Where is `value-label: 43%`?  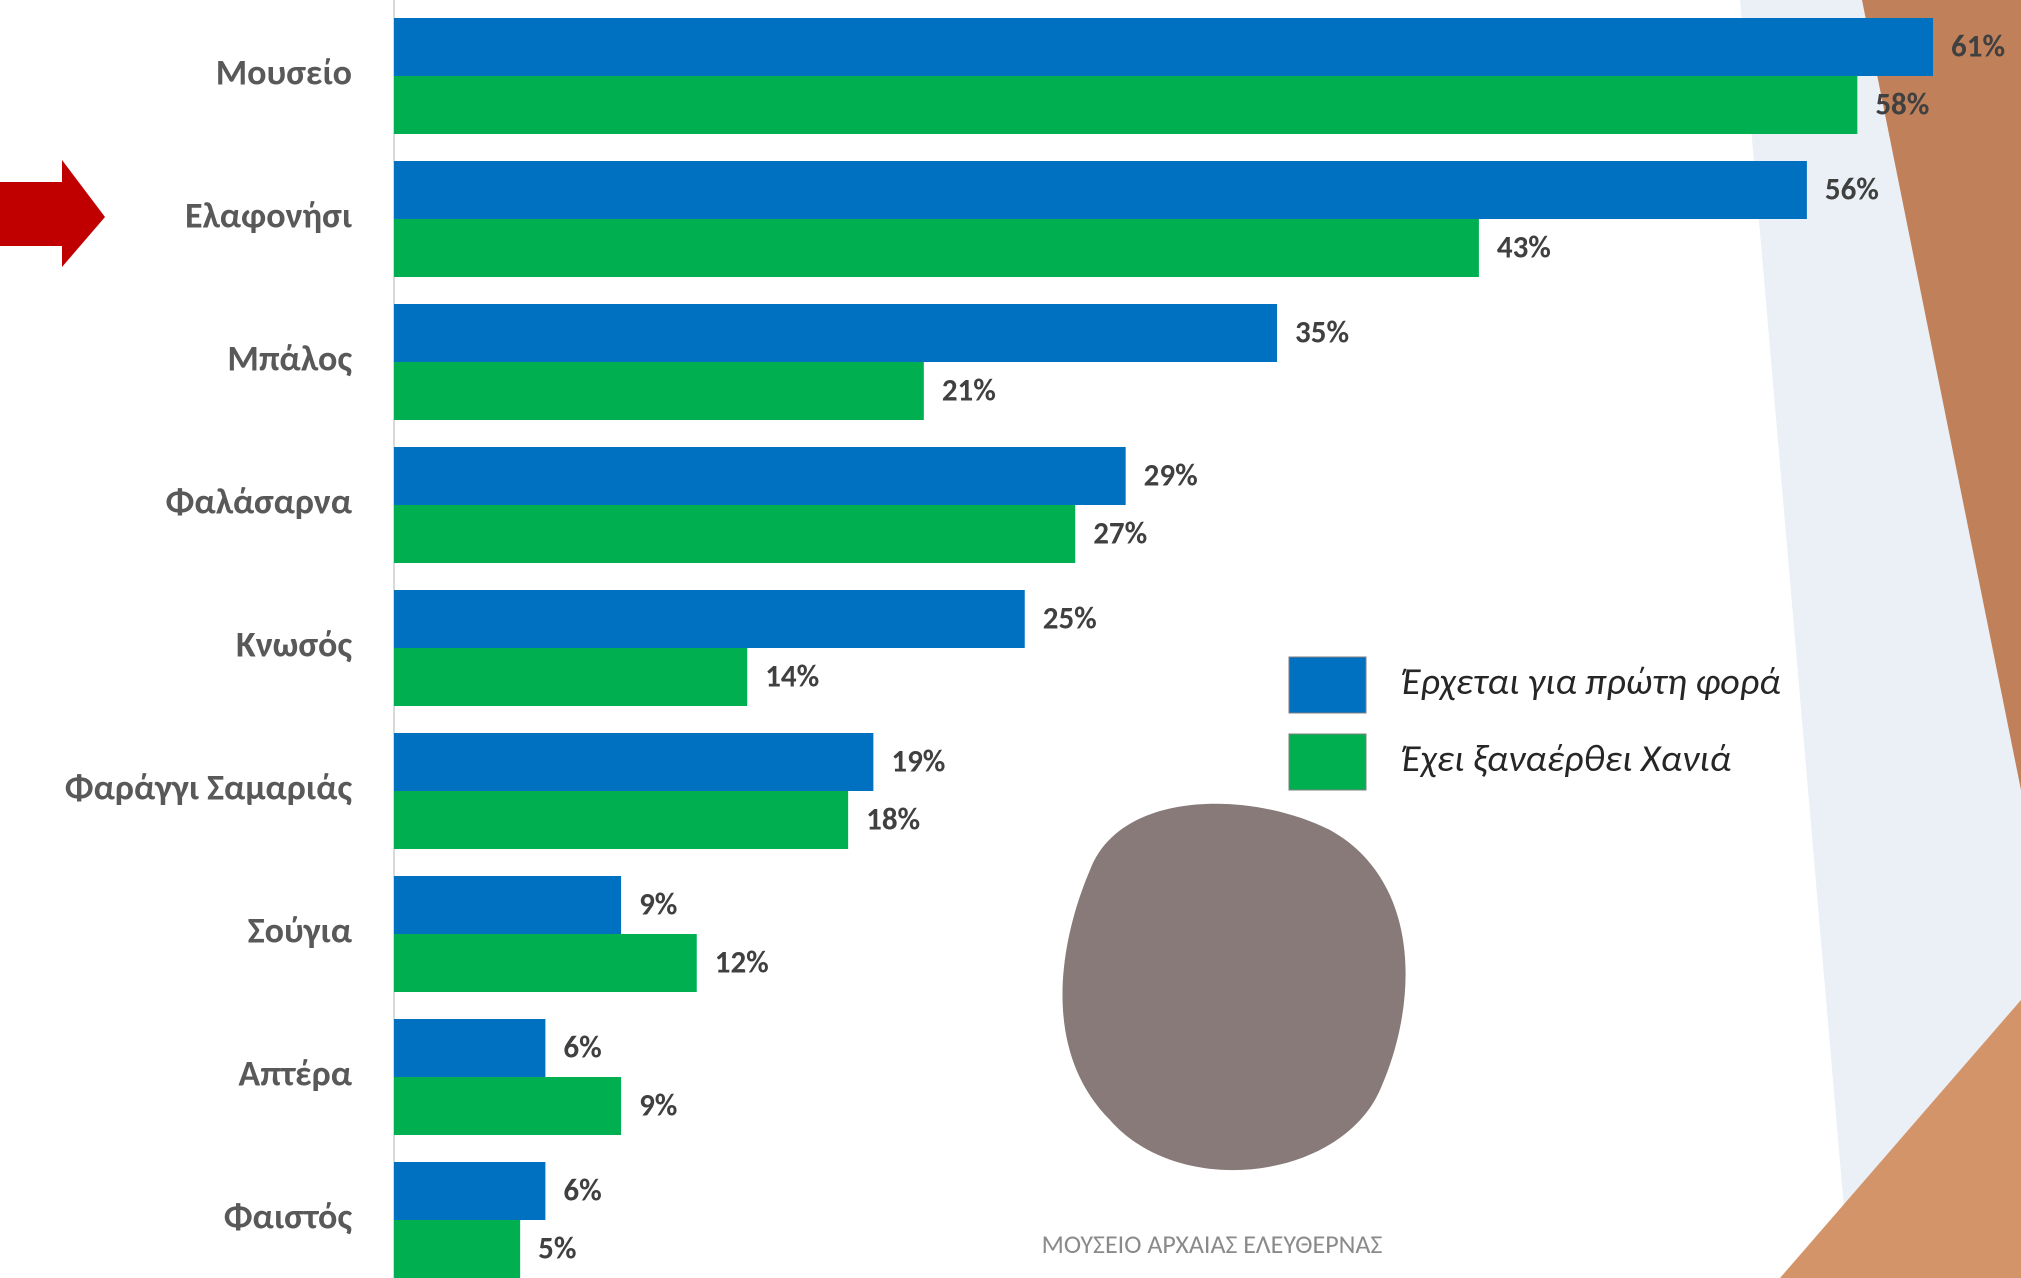
value-label: 43% is located at coordinates (1524, 248).